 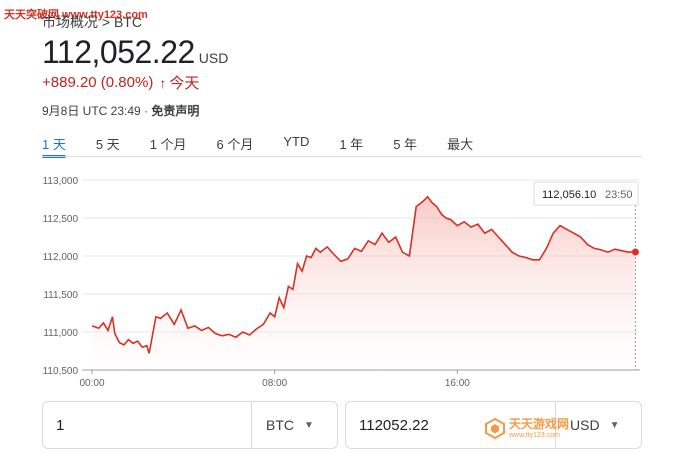 I want to click on to-currency-label: USD, so click(x=585, y=425).